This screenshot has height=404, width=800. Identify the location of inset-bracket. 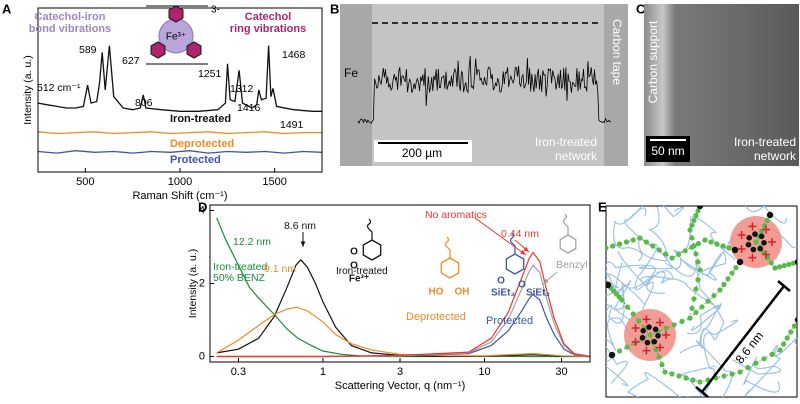
(177, 35).